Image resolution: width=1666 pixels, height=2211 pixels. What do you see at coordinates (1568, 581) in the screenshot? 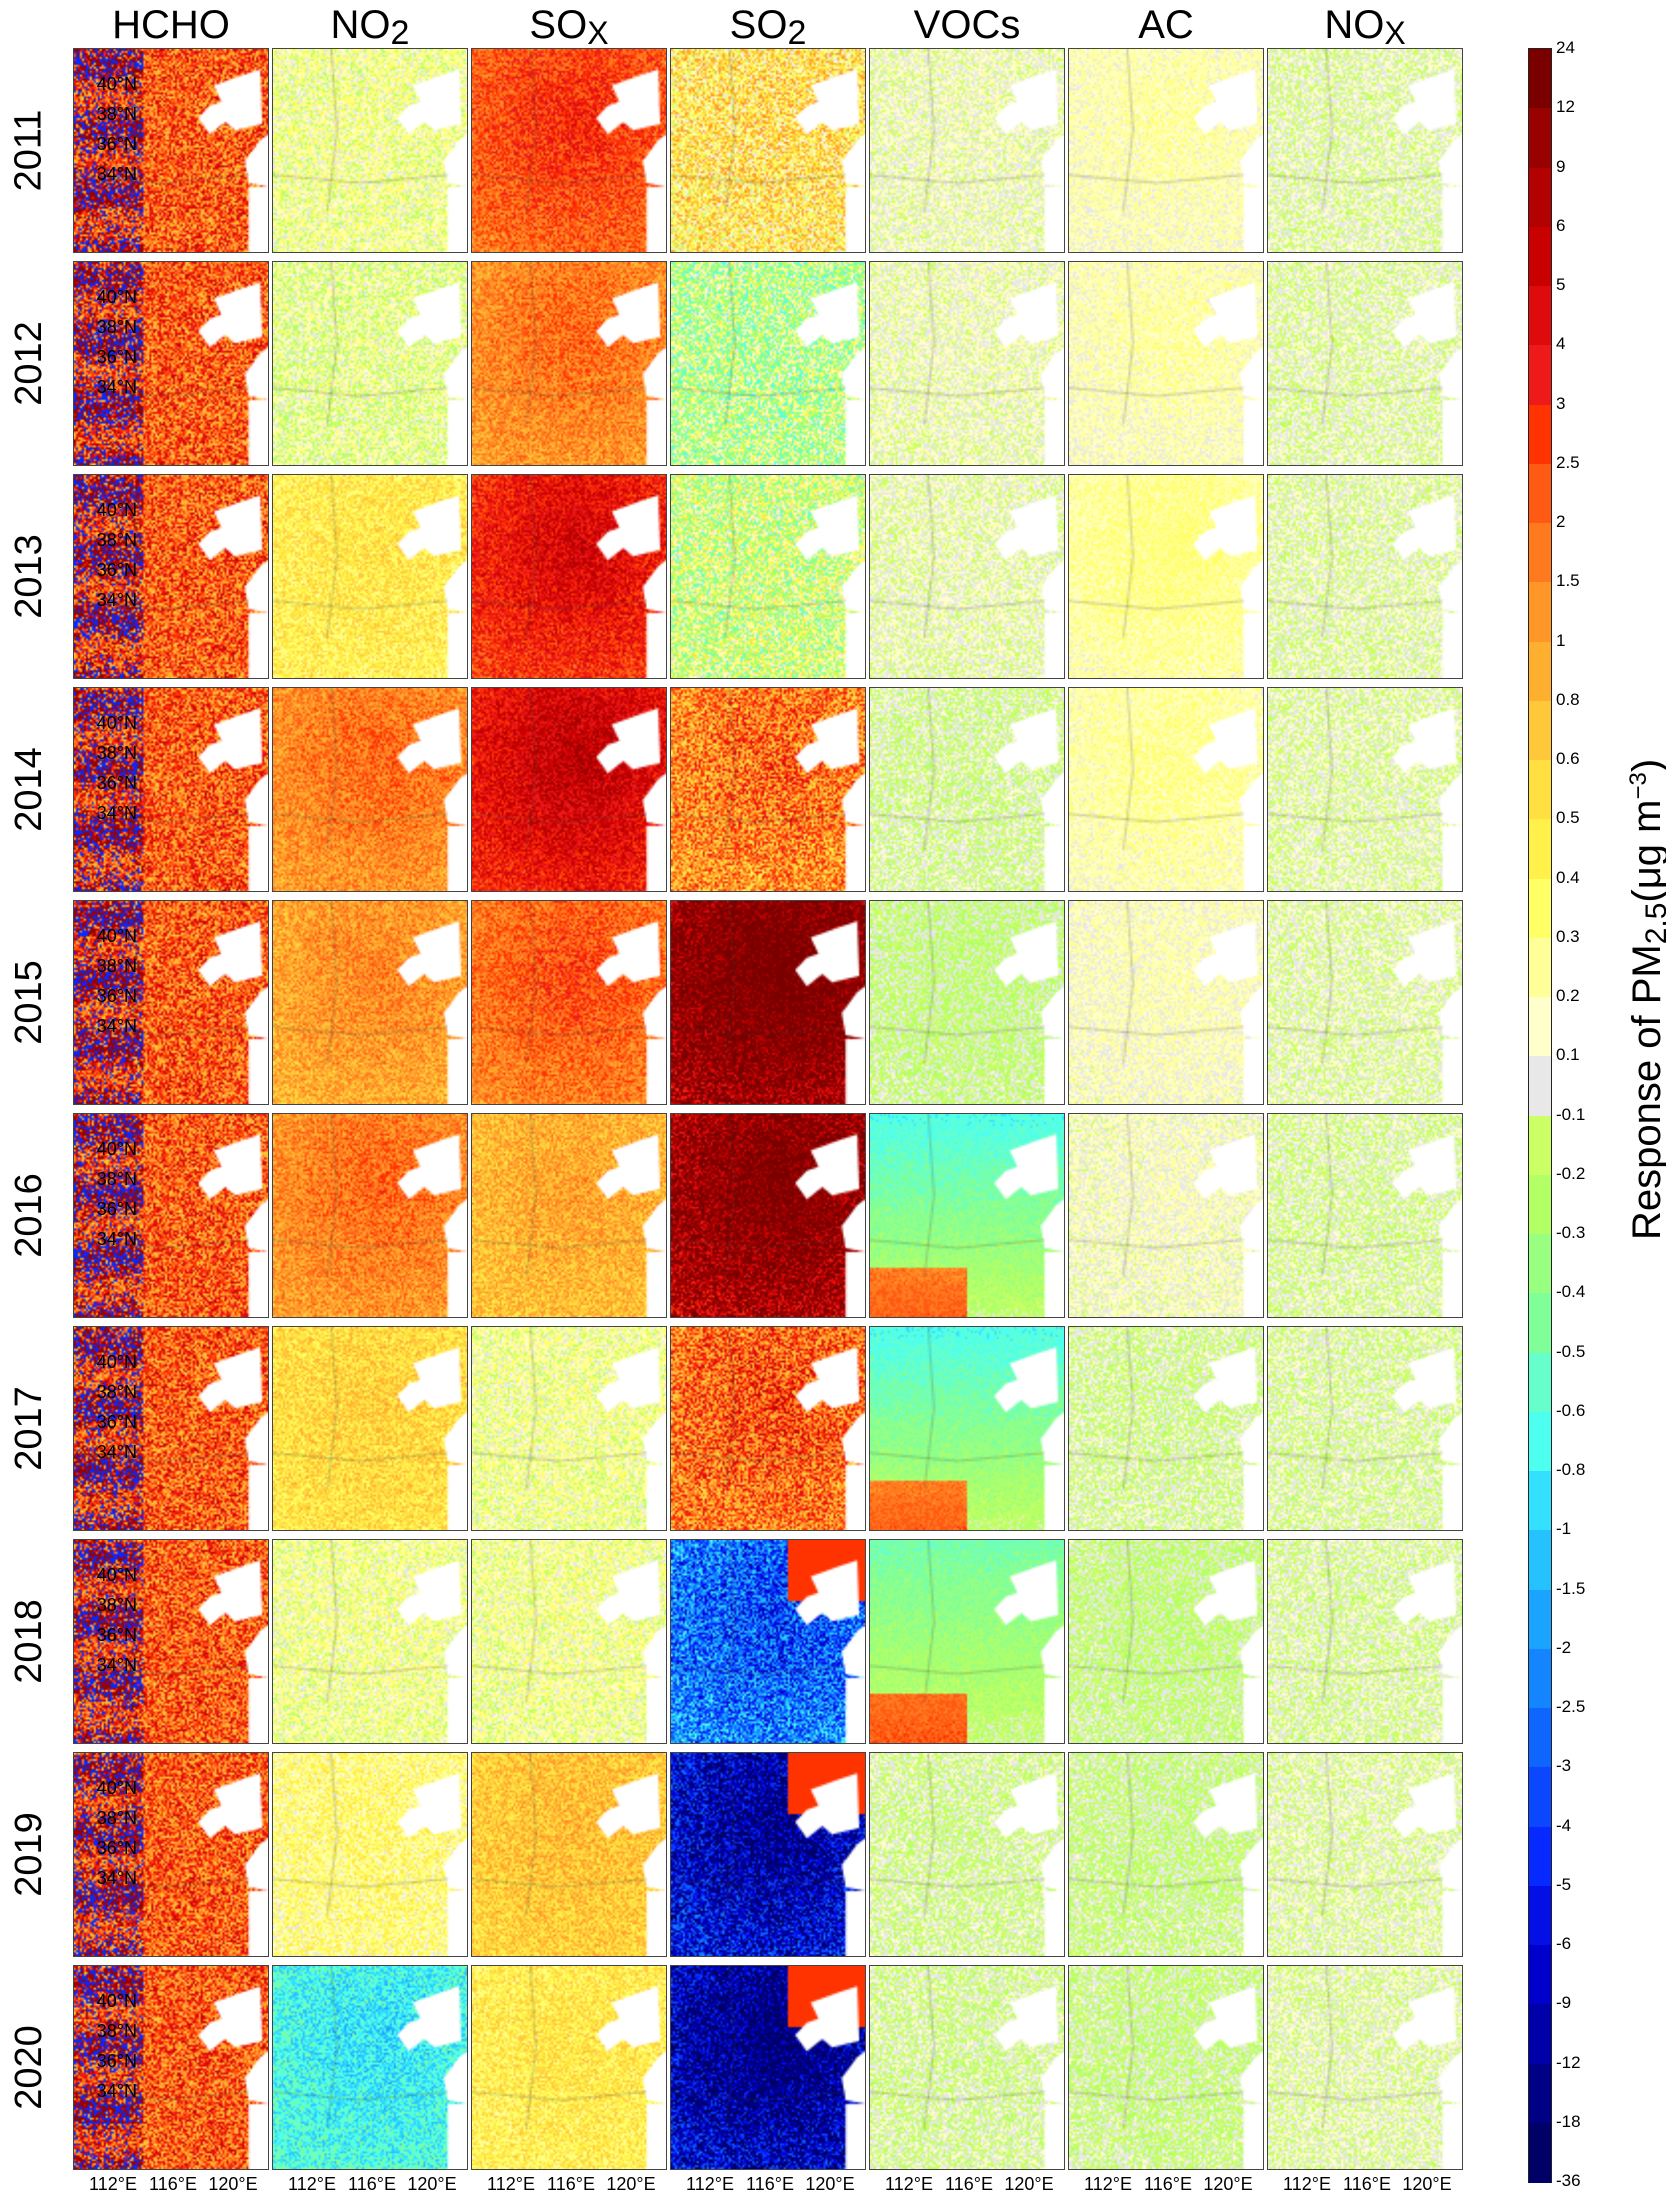
I see `colorbar-tick-label: 1.5` at bounding box center [1568, 581].